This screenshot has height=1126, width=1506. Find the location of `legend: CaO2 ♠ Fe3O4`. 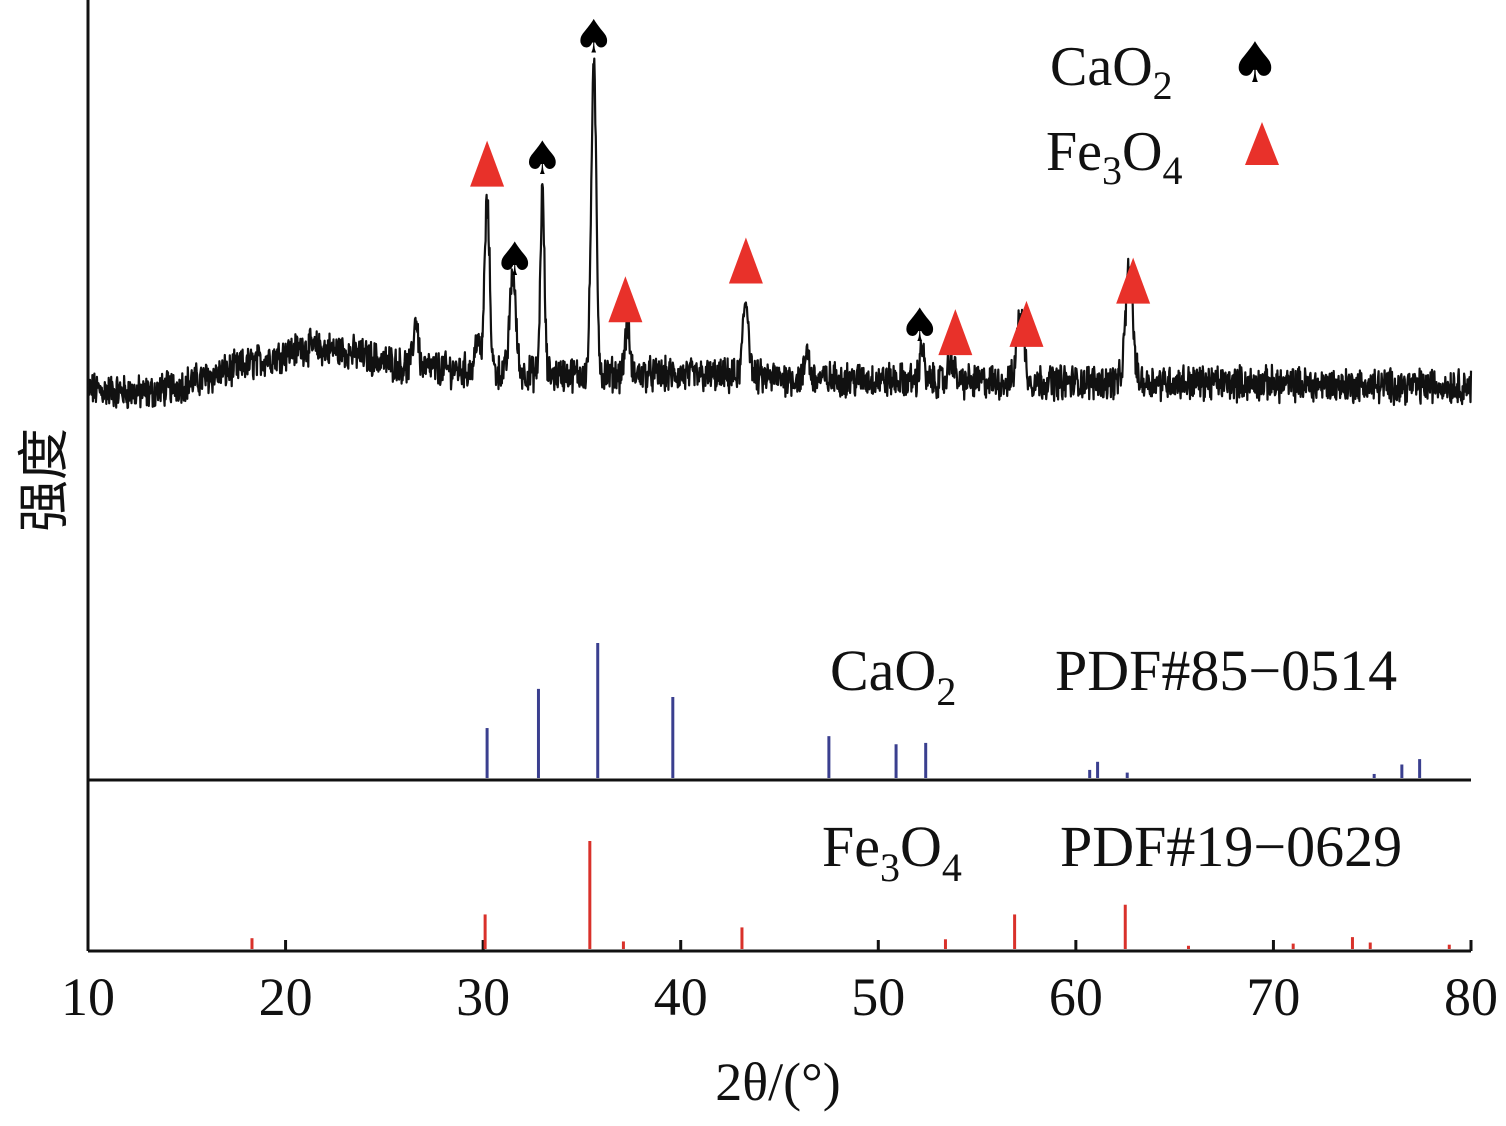

legend: CaO2 ♠ Fe3O4 is located at coordinates (1163, 112).